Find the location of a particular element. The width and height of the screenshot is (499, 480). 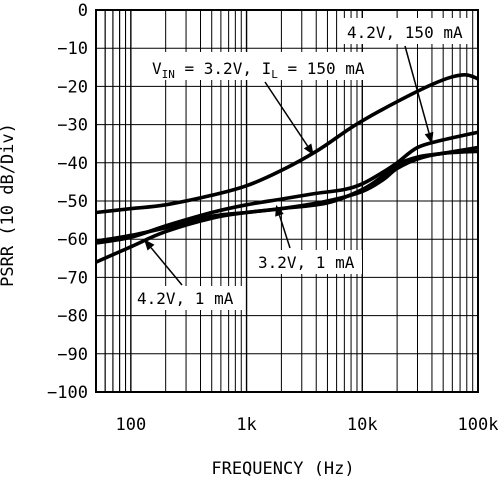

x-tick-label: 10k is located at coordinates (362, 425).